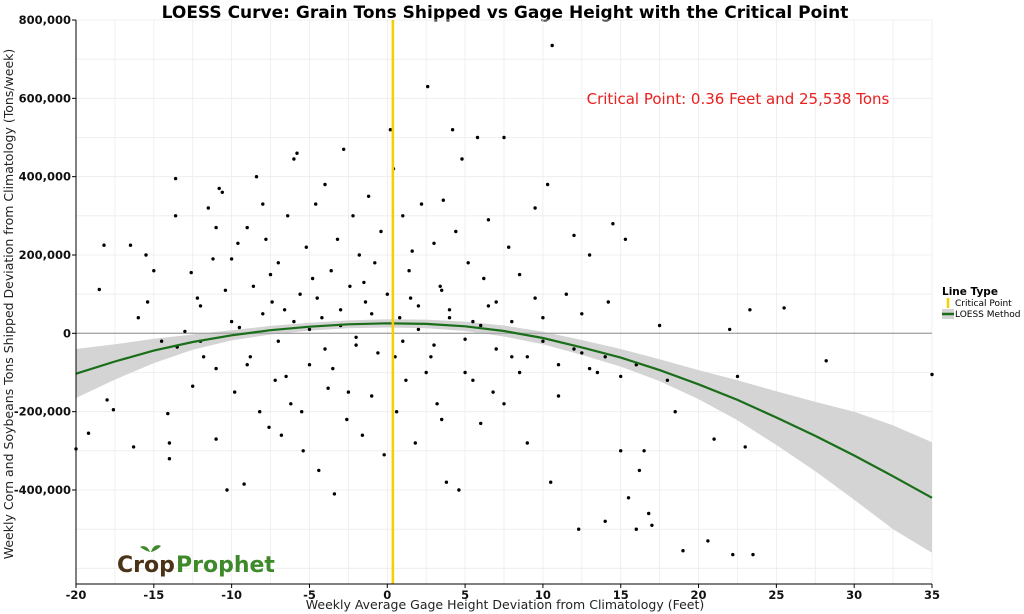 The height and width of the screenshot is (614, 1024). What do you see at coordinates (153, 595) in the screenshot?
I see `x-tick-label: -15` at bounding box center [153, 595].